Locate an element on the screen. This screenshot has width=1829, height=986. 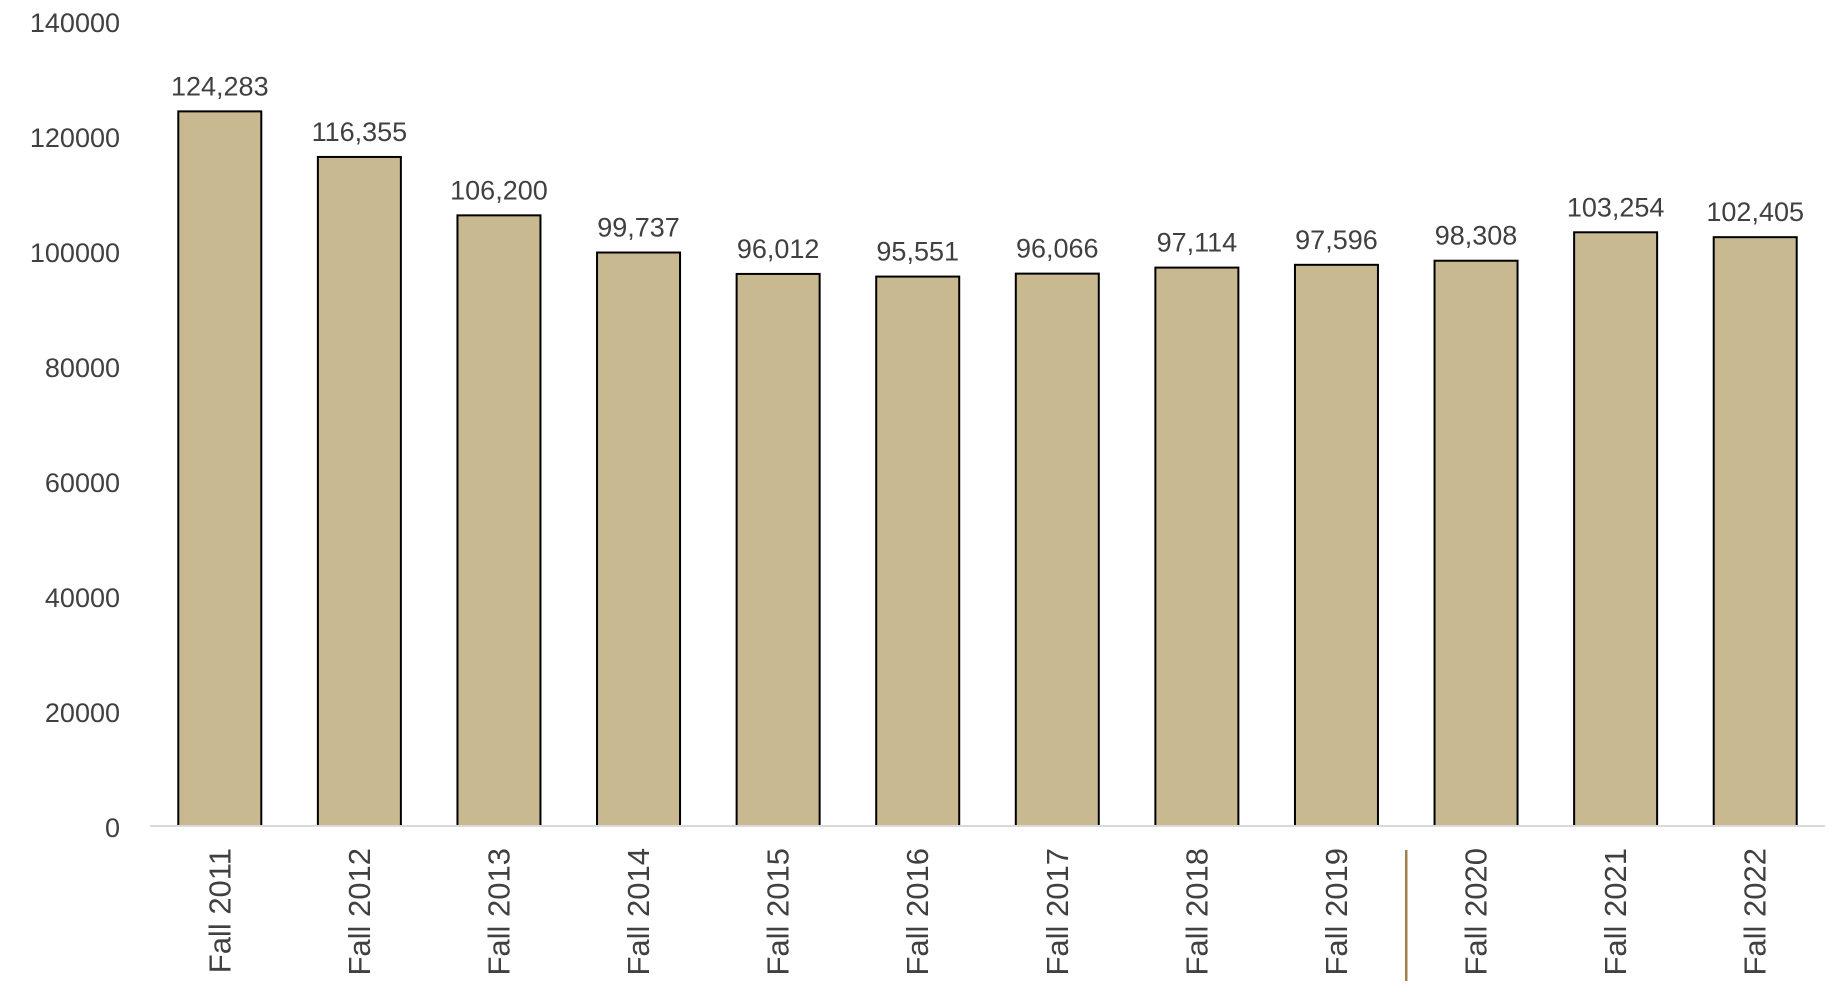
data-label: 124,283 is located at coordinates (220, 86).